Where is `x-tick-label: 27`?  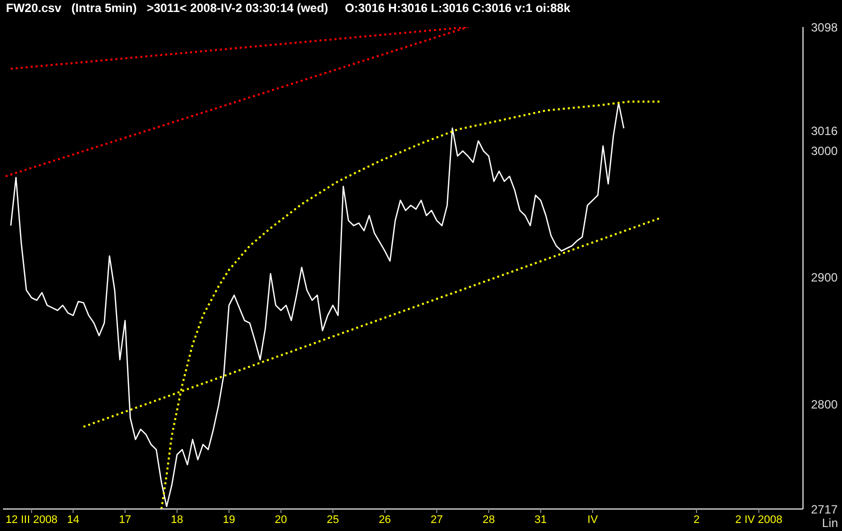 x-tick-label: 27 is located at coordinates (436, 520).